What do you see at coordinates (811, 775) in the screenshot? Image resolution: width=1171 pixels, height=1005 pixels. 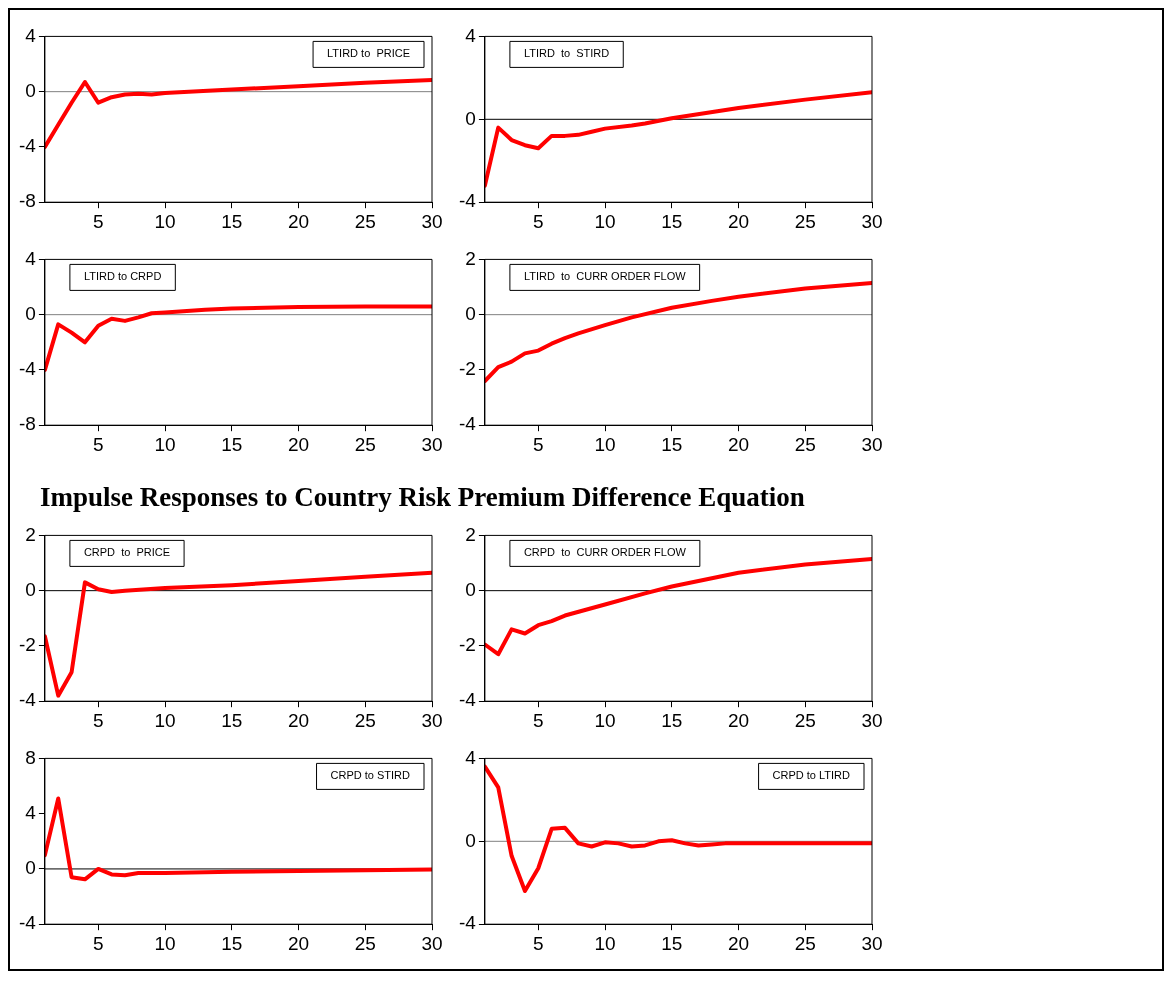 I see `text: CRPD to LTIRD` at bounding box center [811, 775].